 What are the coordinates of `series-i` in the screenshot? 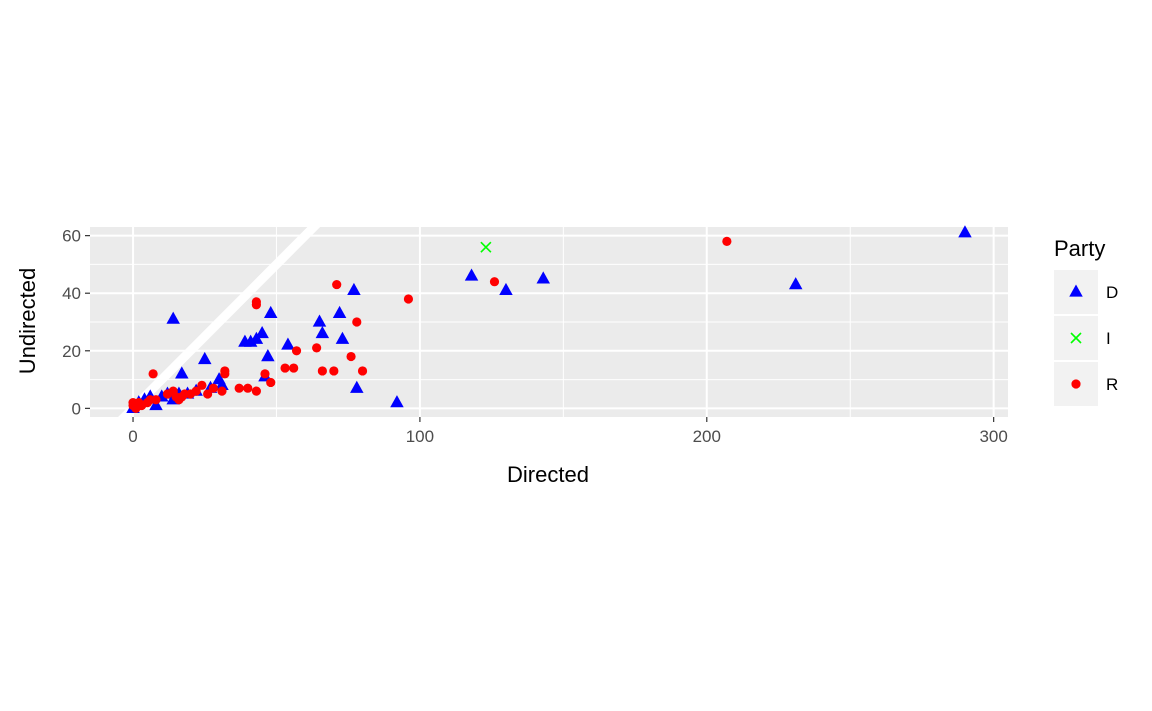 It's located at (486, 247).